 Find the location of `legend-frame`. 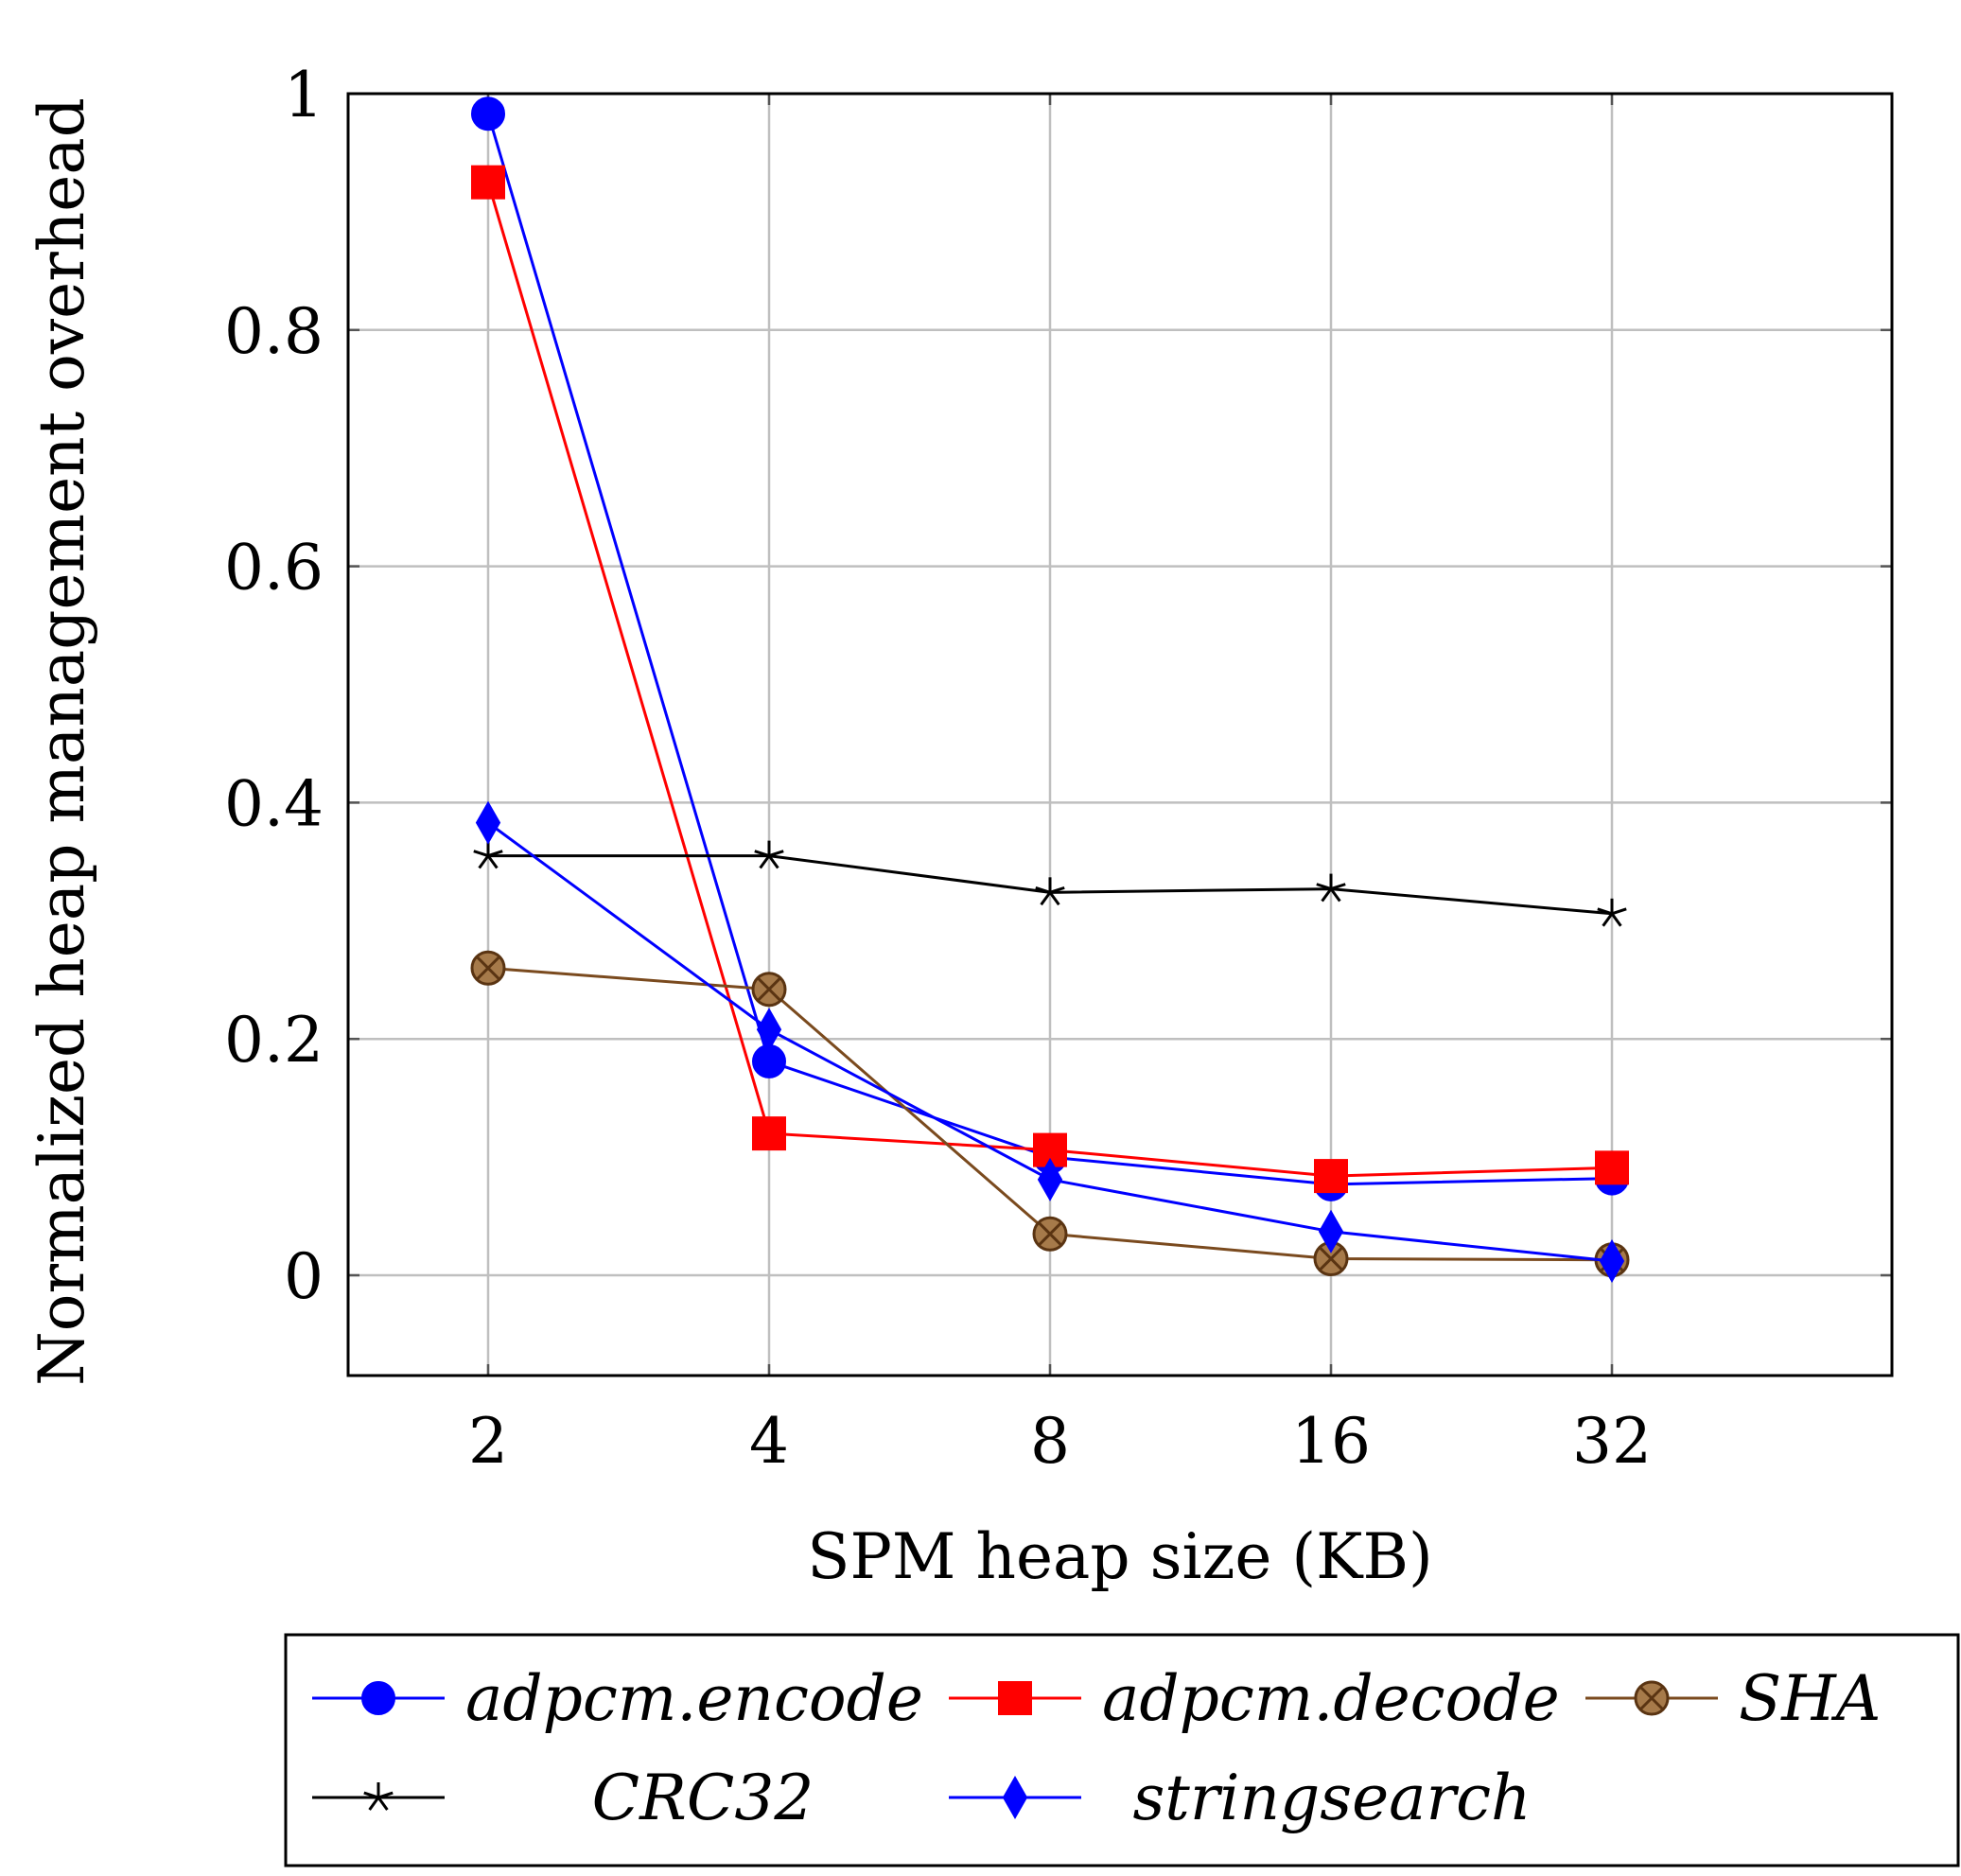

legend-frame is located at coordinates (1122, 1750).